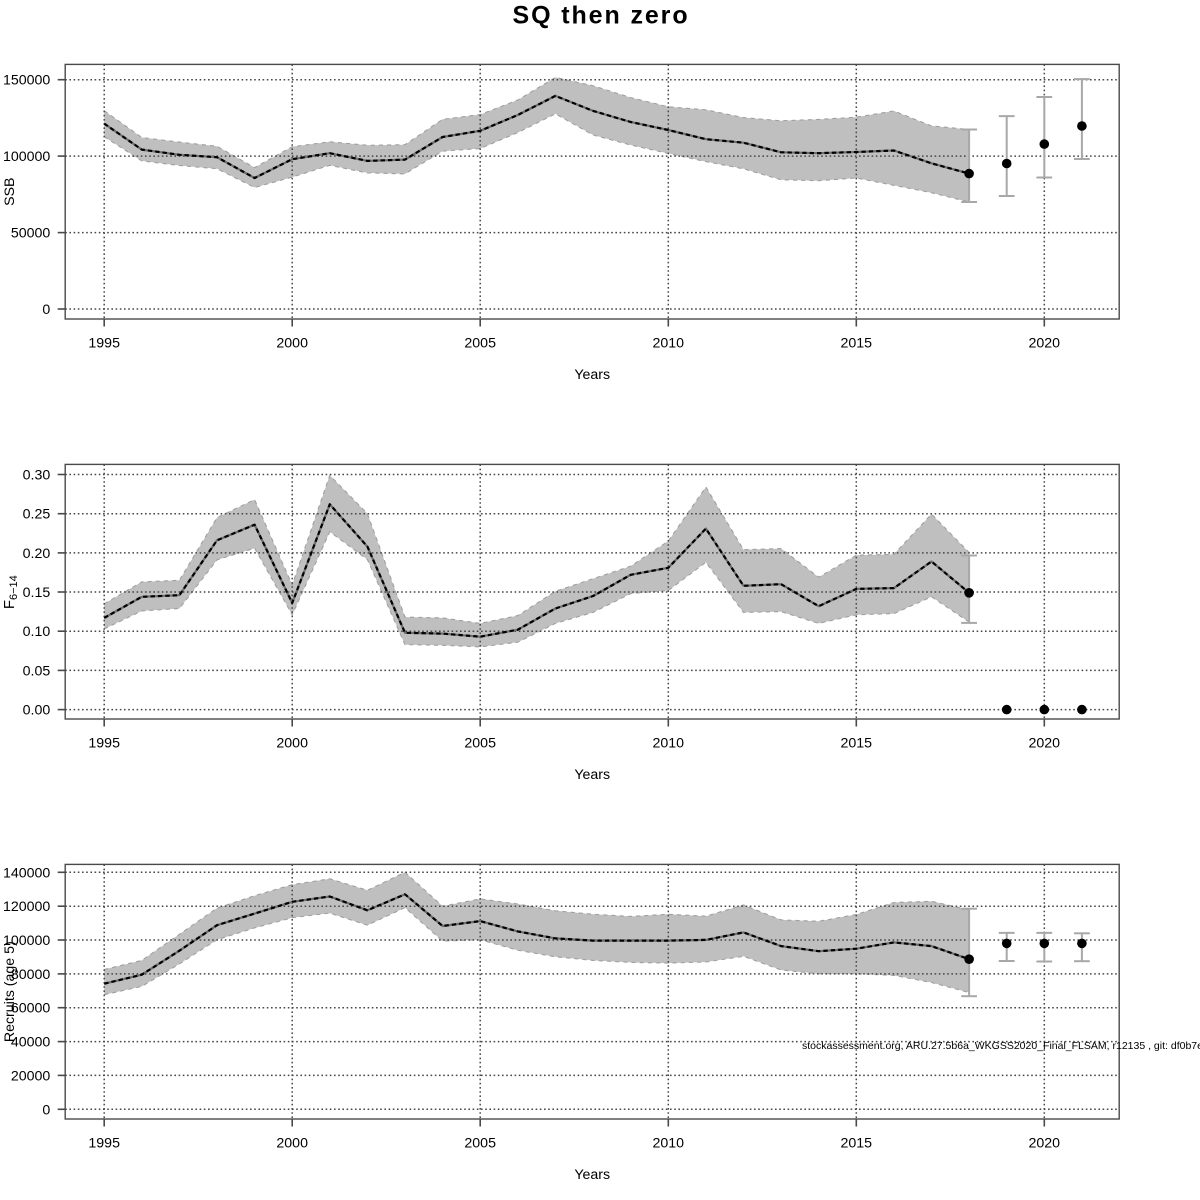  I want to click on svg-text: 0.05, so click(37, 671).